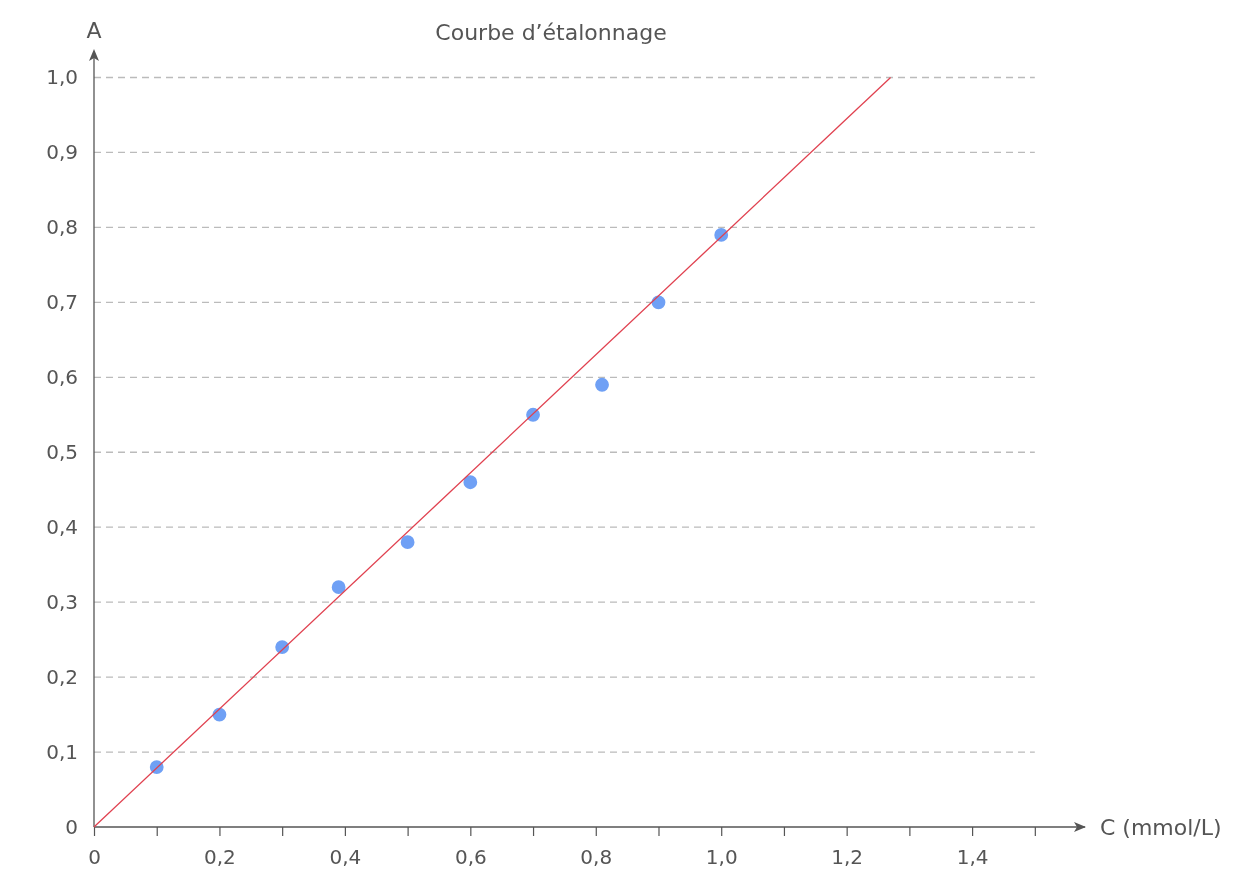 This screenshot has width=1257, height=883. Describe the element at coordinates (71, 827) in the screenshot. I see `y-tick-label: 0` at that location.